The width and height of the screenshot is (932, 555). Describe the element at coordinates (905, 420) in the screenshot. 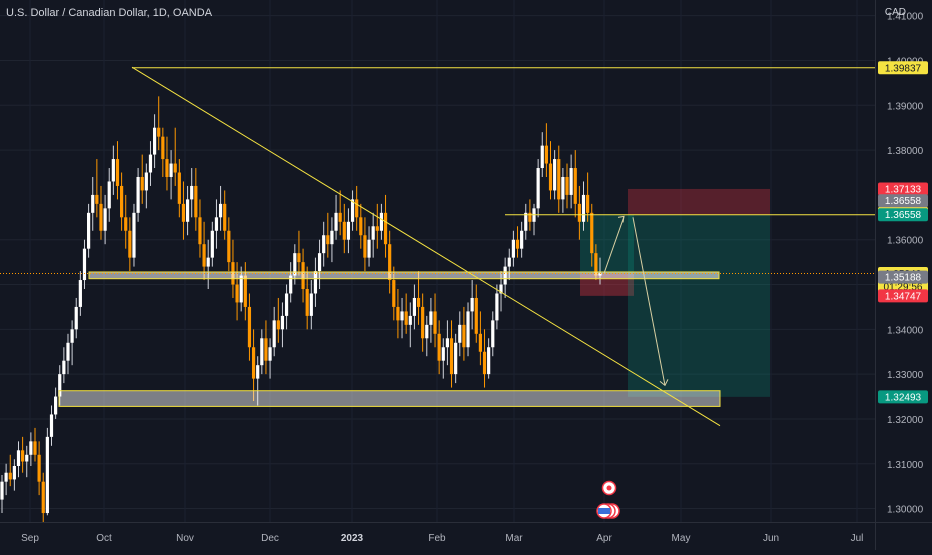

I see `price-tick-label: 1.32000` at that location.